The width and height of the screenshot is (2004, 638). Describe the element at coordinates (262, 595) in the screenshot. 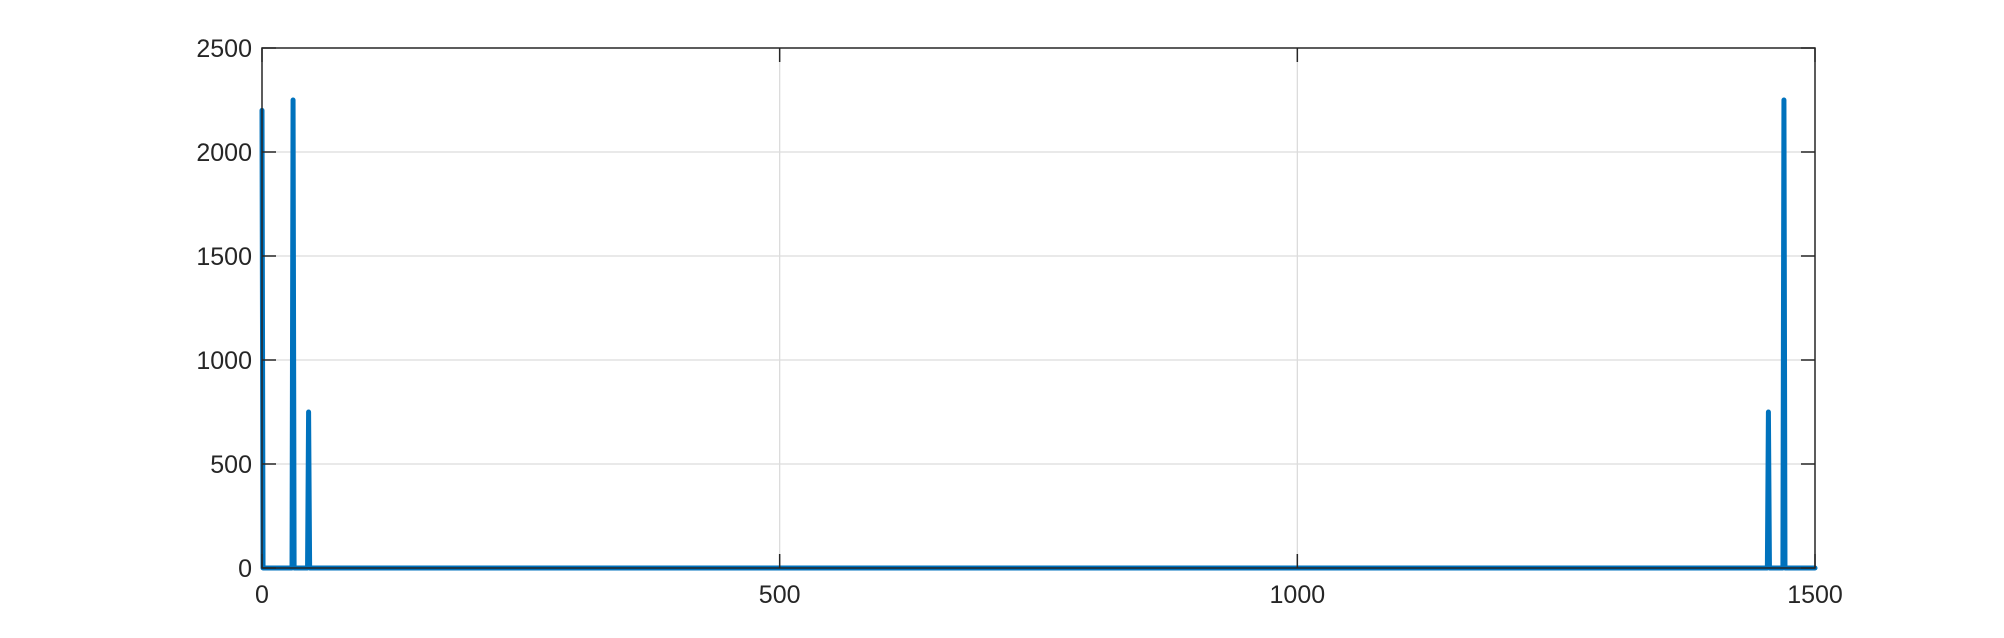

I see `x-tick-label: 0` at that location.